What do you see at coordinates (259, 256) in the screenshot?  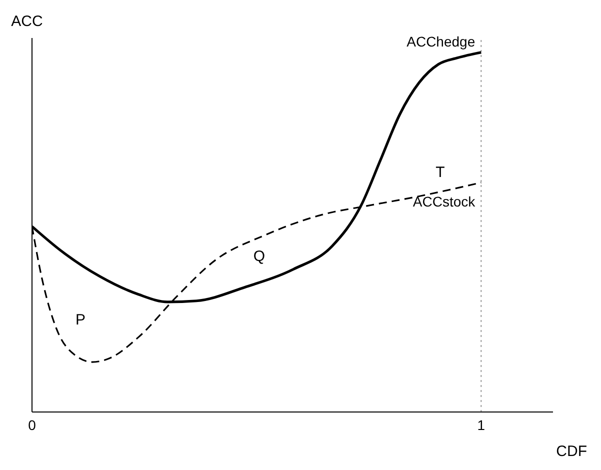 I see `annotation: Q` at bounding box center [259, 256].